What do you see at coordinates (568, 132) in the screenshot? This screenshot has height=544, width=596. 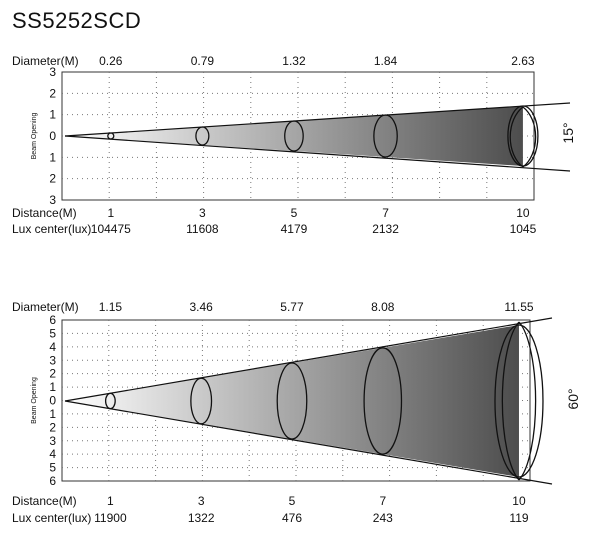 I see `beam-angle-label: 15°` at bounding box center [568, 132].